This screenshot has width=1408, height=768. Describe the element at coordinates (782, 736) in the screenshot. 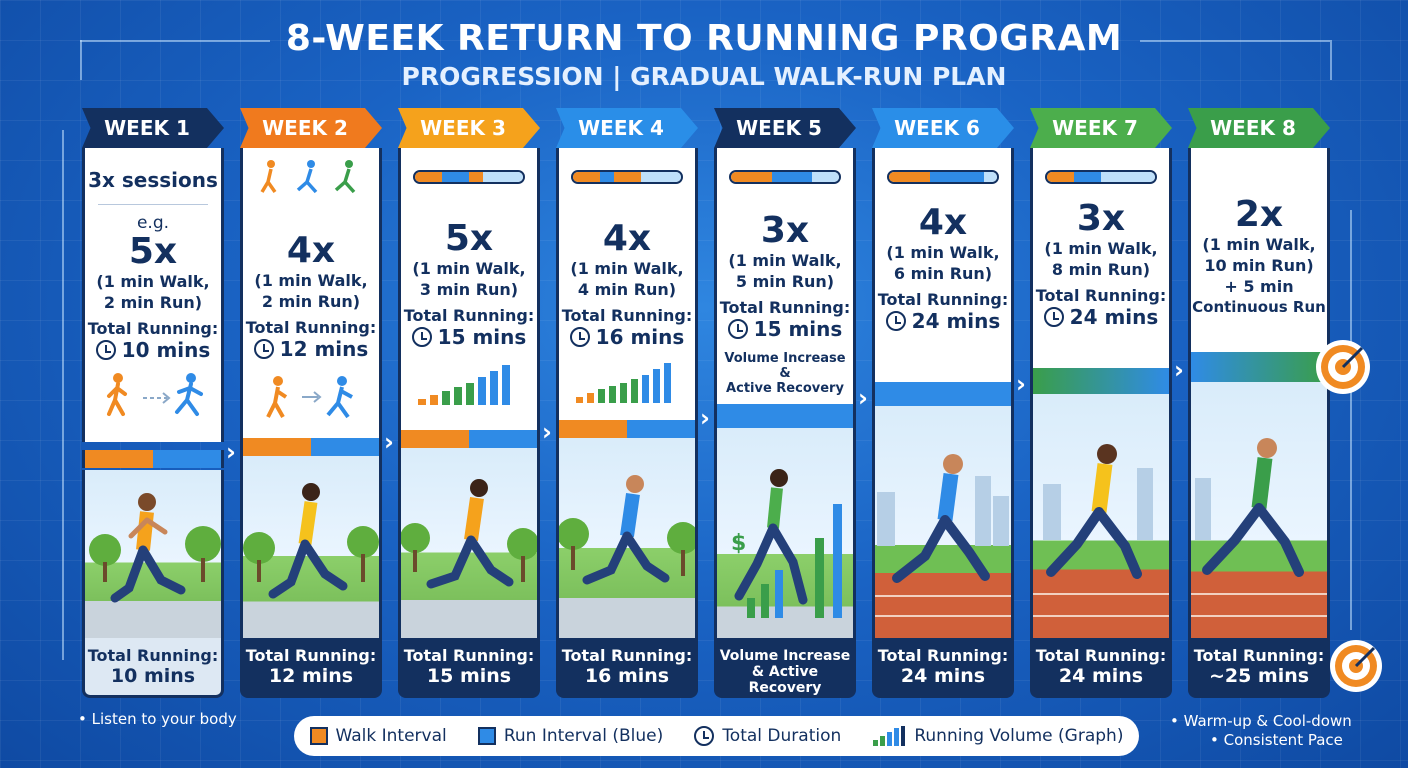

I see `legend-duration-label: Total Duration` at that location.